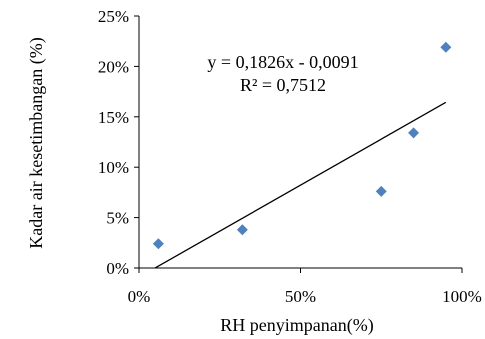 This screenshot has width=485, height=339. Describe the element at coordinates (282, 62) in the screenshot. I see `trendline-equation: y = 0,1826x - 0,0091` at that location.